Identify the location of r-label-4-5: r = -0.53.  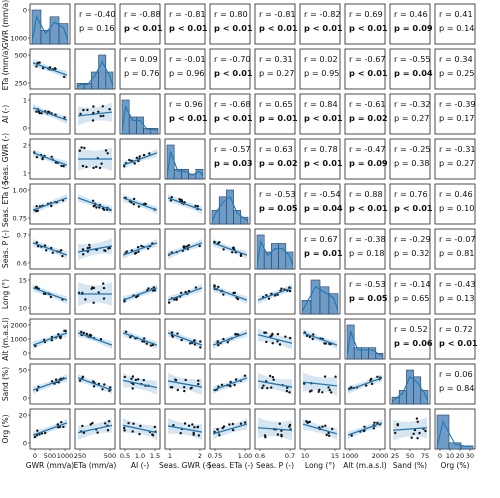
(277, 194).